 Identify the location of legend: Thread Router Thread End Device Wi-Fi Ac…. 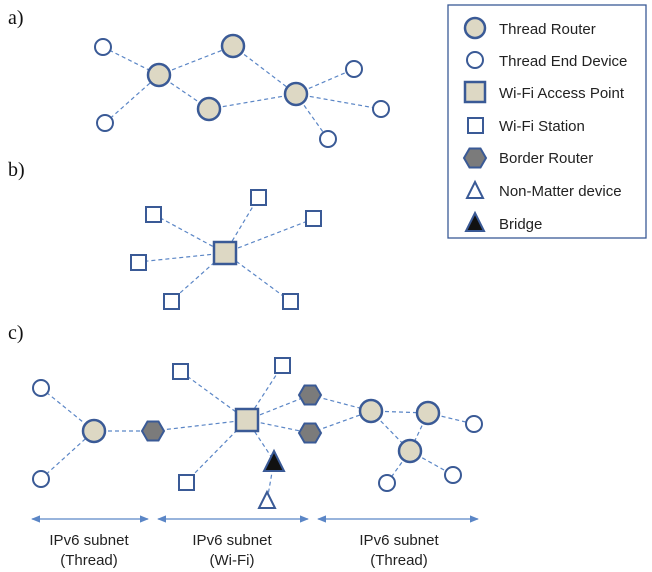
(547, 121).